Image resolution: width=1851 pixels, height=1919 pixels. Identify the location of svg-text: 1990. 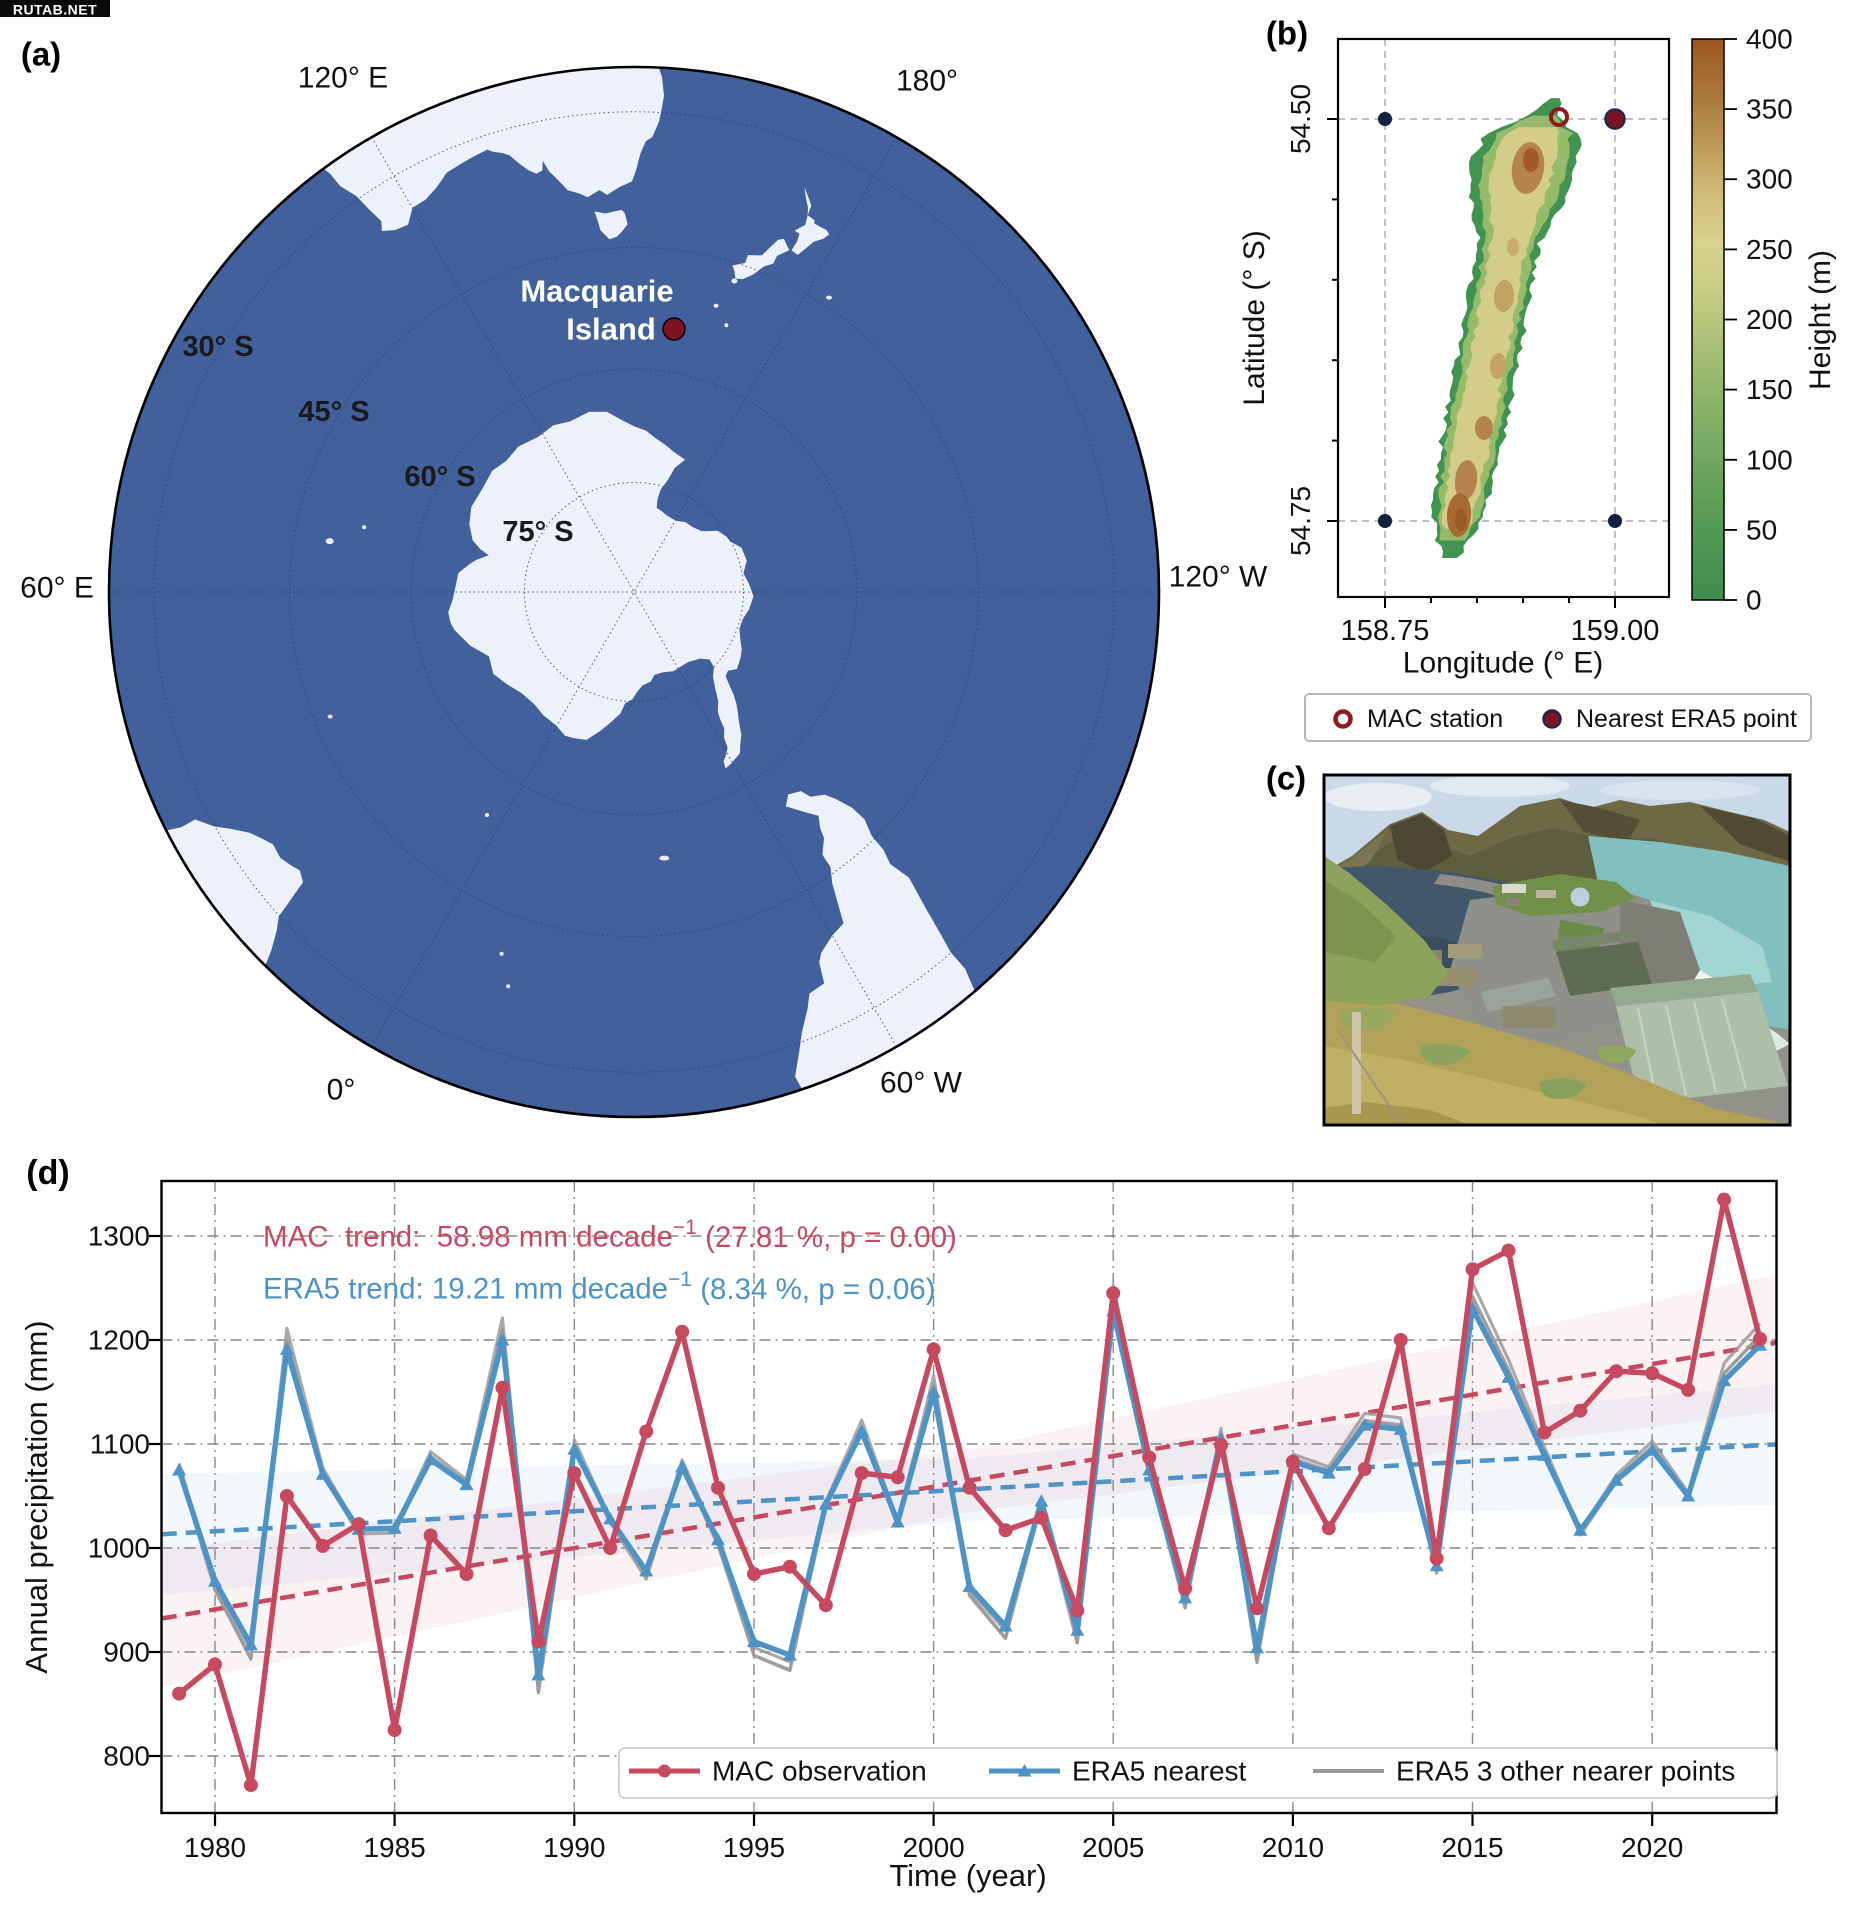
(574, 1847).